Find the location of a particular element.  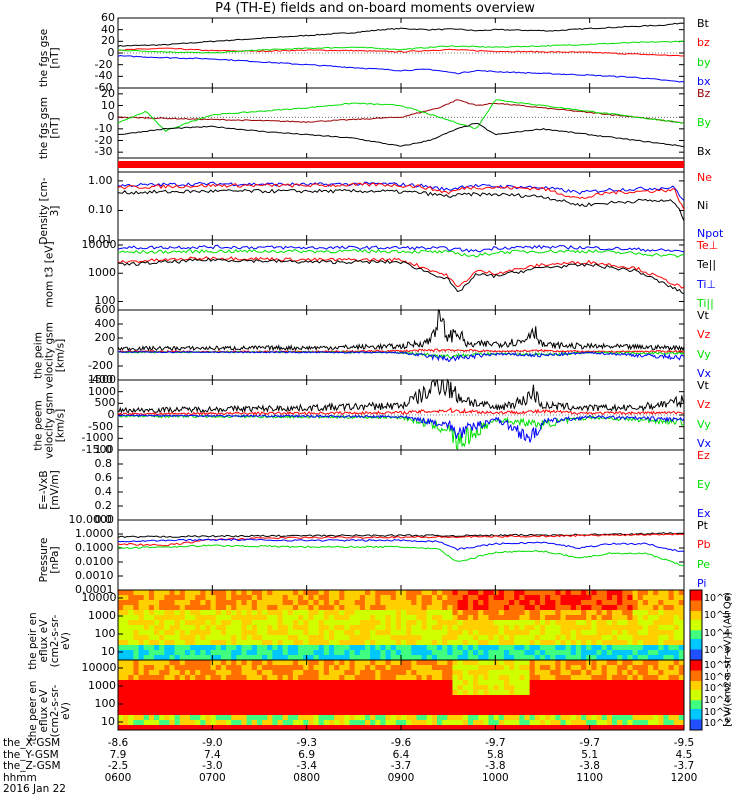

colorbar-cell is located at coordinates (696, 669).